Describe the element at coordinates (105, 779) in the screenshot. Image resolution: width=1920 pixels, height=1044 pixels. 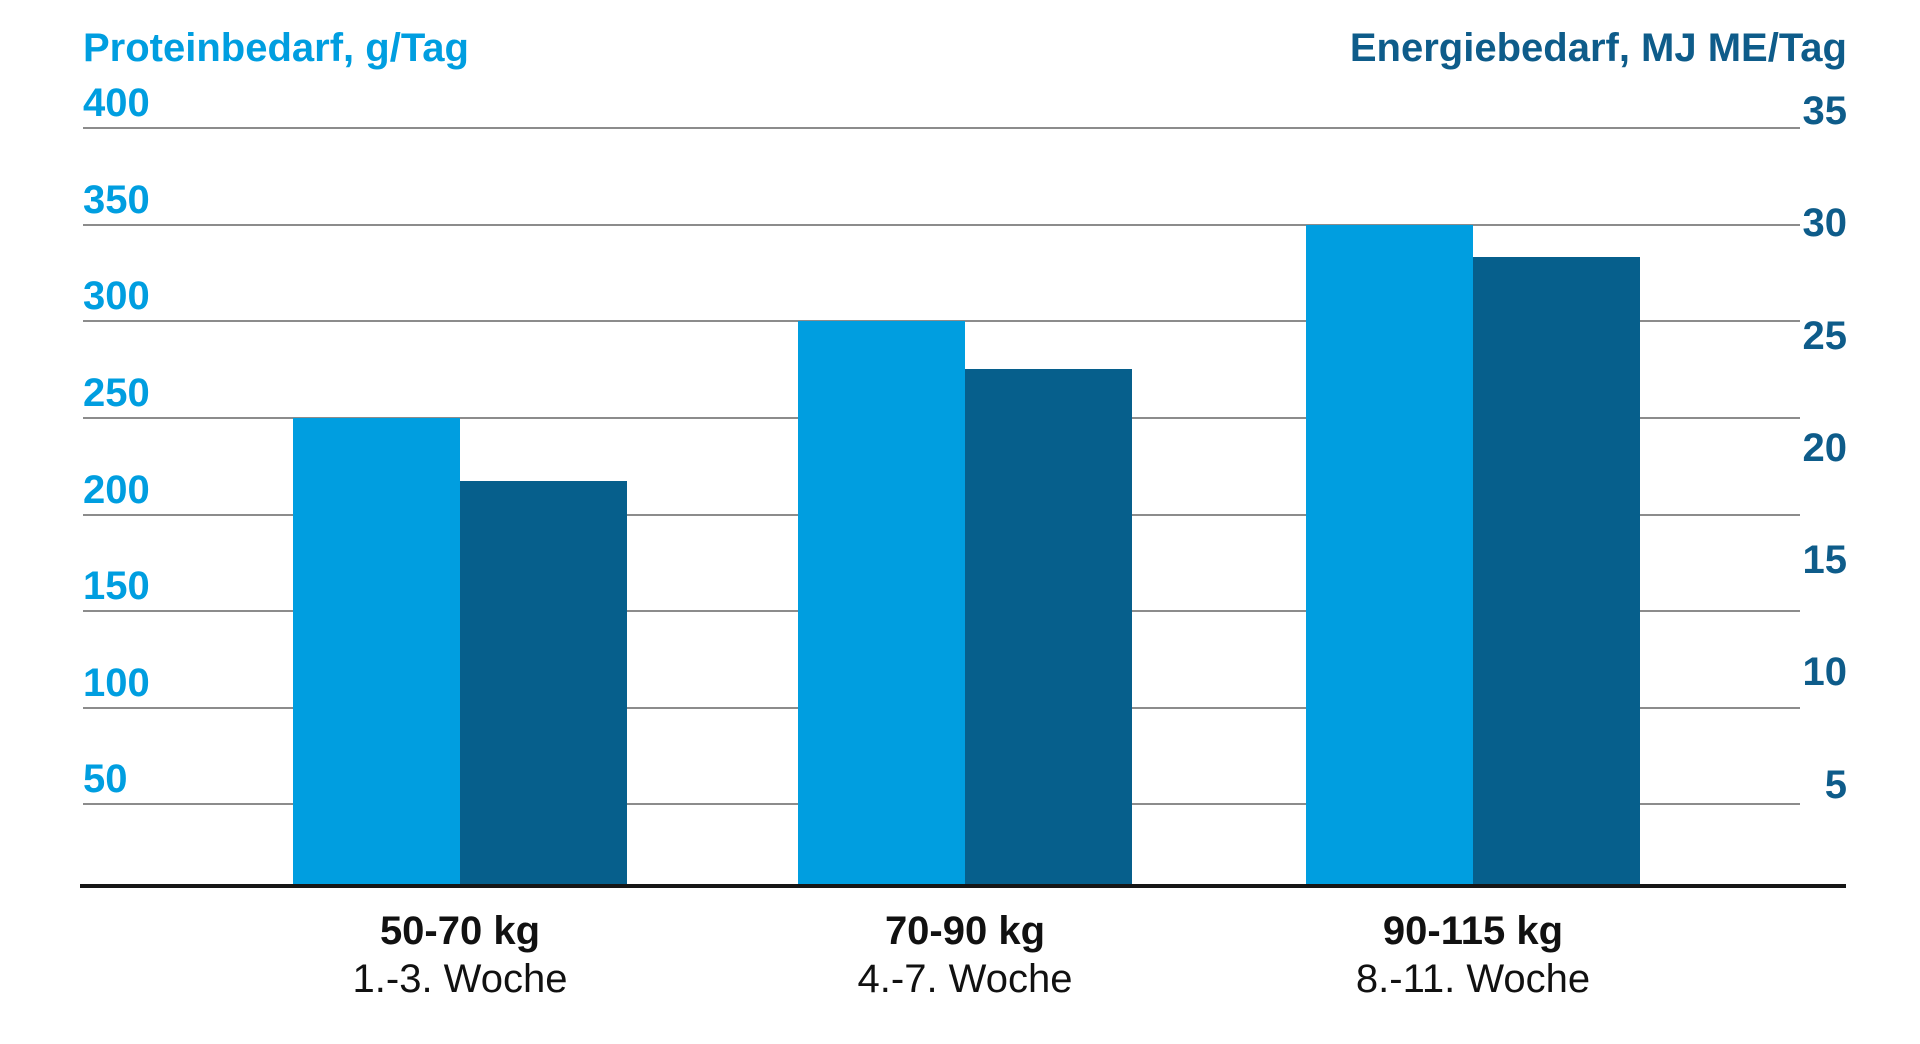
I see `left-tick-label: 50` at that location.